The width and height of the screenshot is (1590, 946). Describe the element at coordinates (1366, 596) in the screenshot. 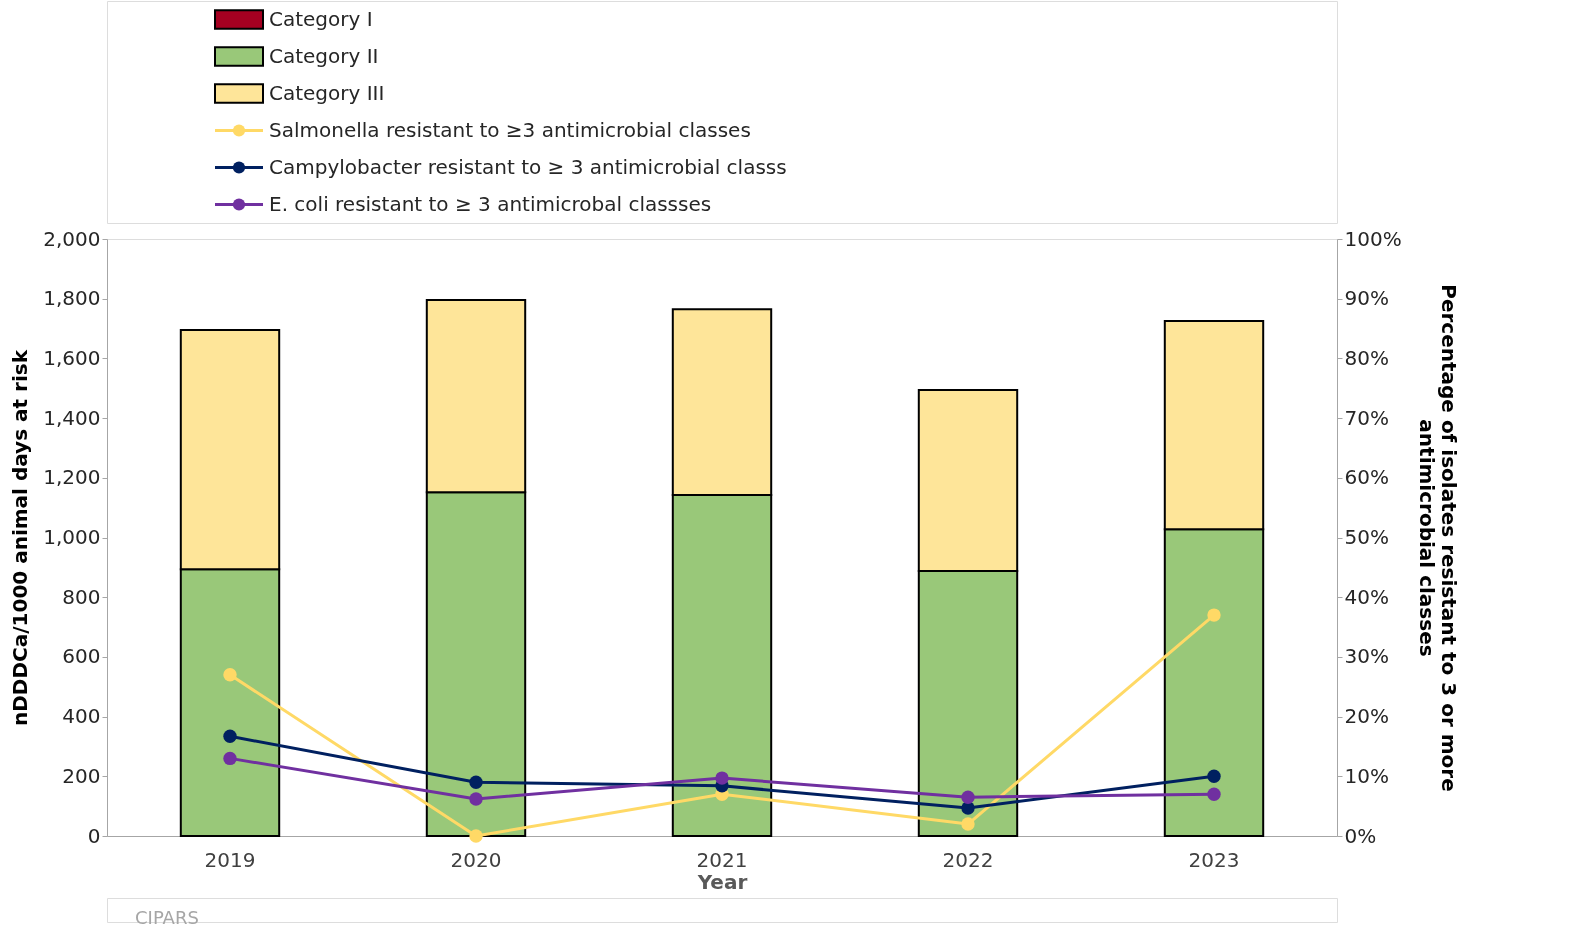

I see `y2-tick-label: 40%` at that location.